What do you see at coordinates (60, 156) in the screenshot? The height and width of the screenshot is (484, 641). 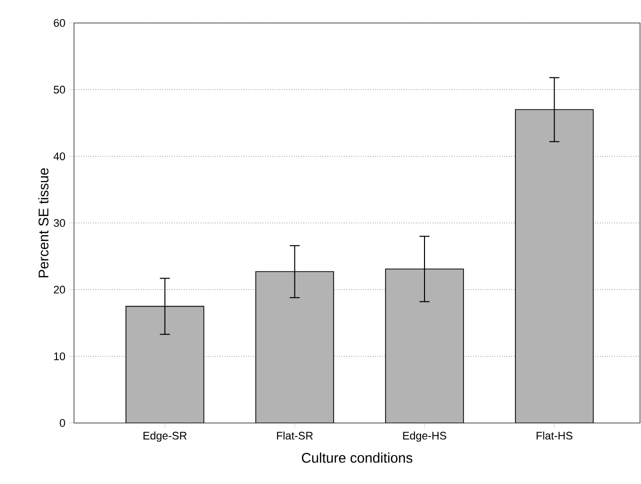 I see `y-tick-label: 40` at bounding box center [60, 156].